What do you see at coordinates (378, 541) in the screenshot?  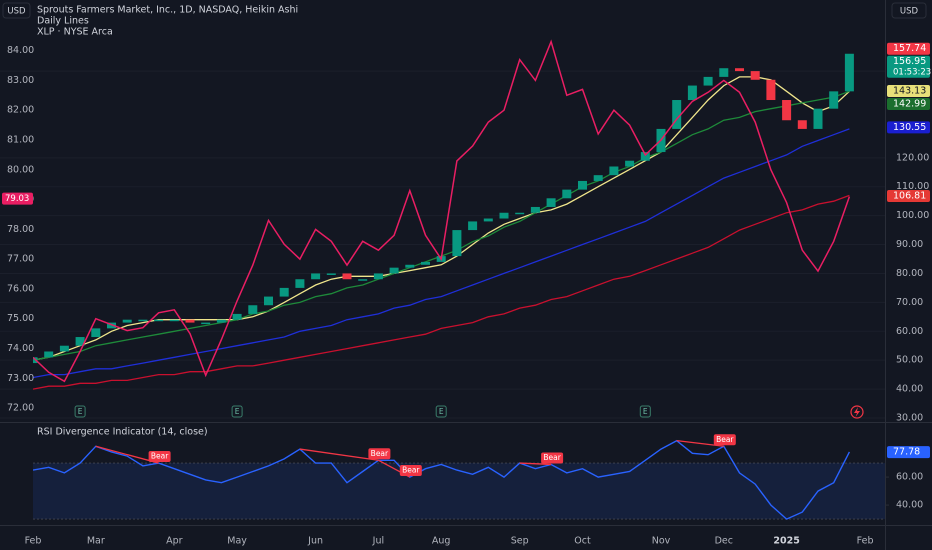 I see `x-tick-label: Jul` at bounding box center [378, 541].